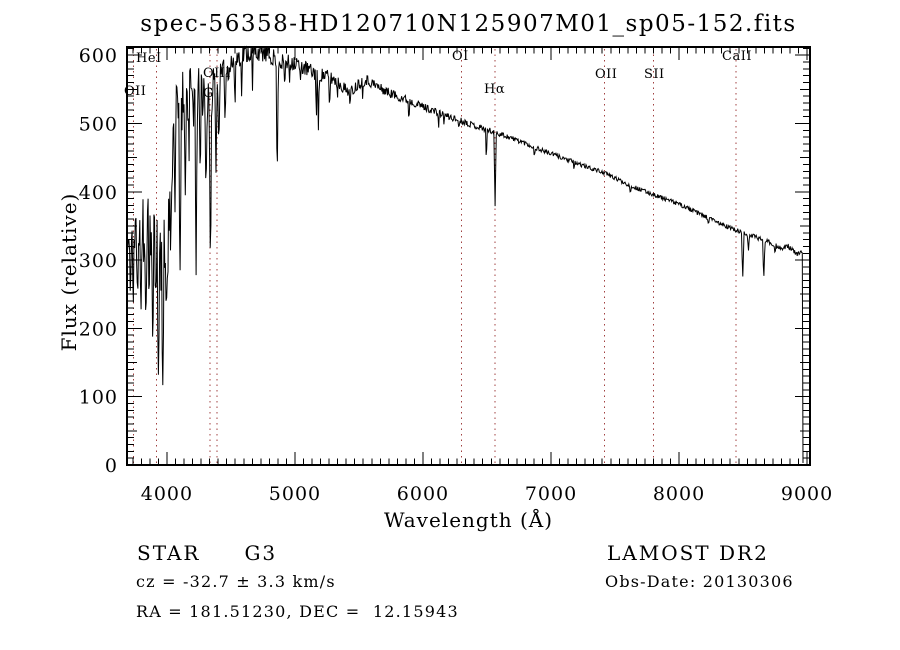 The image size is (900, 650). Describe the element at coordinates (737, 56) in the screenshot. I see `spectral-line-label: CaII` at that location.